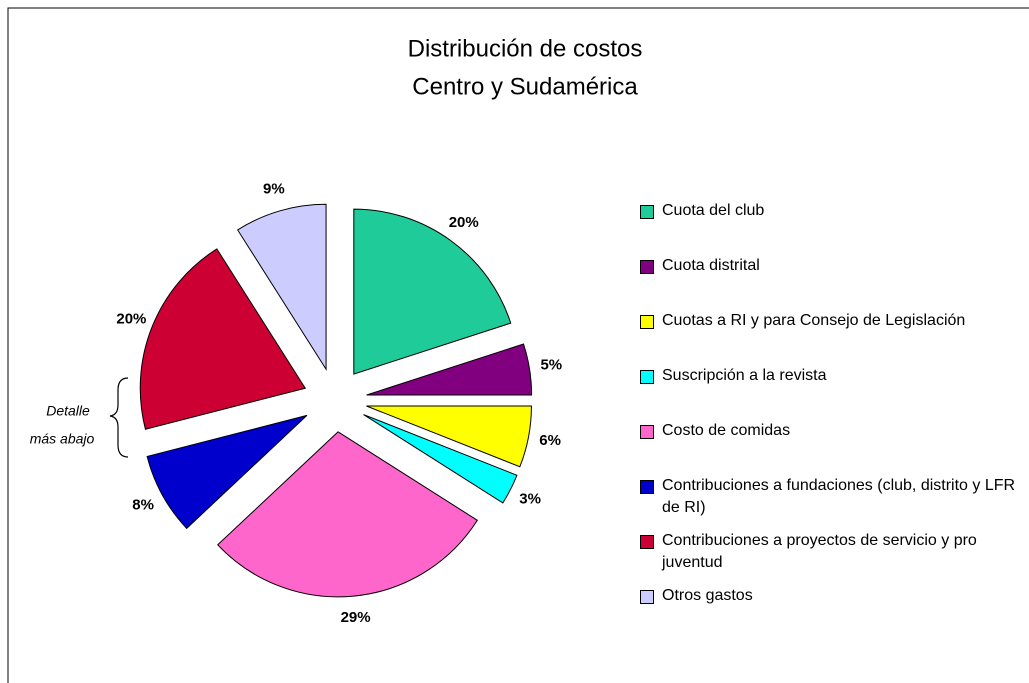 The height and width of the screenshot is (683, 1029). Describe the element at coordinates (832, 376) in the screenshot. I see `legend-item: Suscripción a la revista` at that location.